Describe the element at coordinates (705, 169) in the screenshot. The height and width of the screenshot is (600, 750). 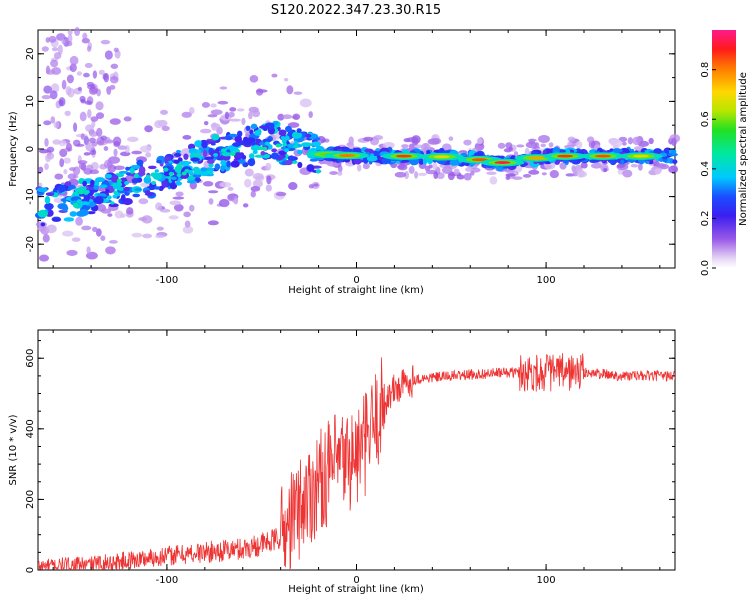
I see `colorbar-tick-label: 0.4` at that location.